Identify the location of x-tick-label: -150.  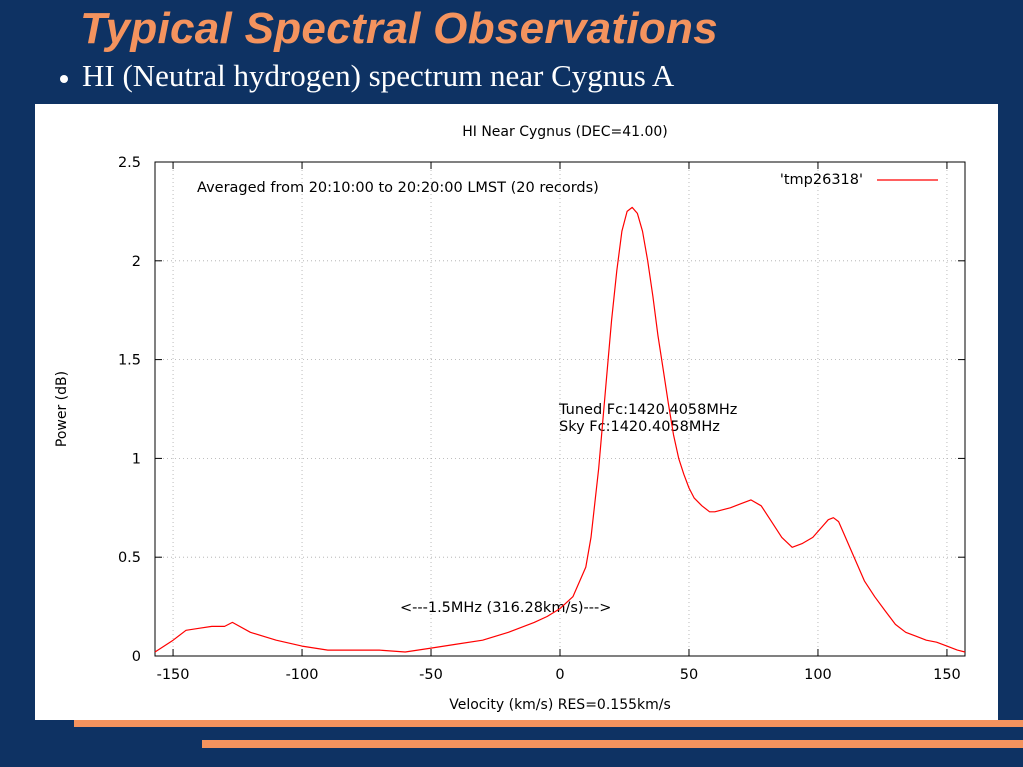
(173, 675).